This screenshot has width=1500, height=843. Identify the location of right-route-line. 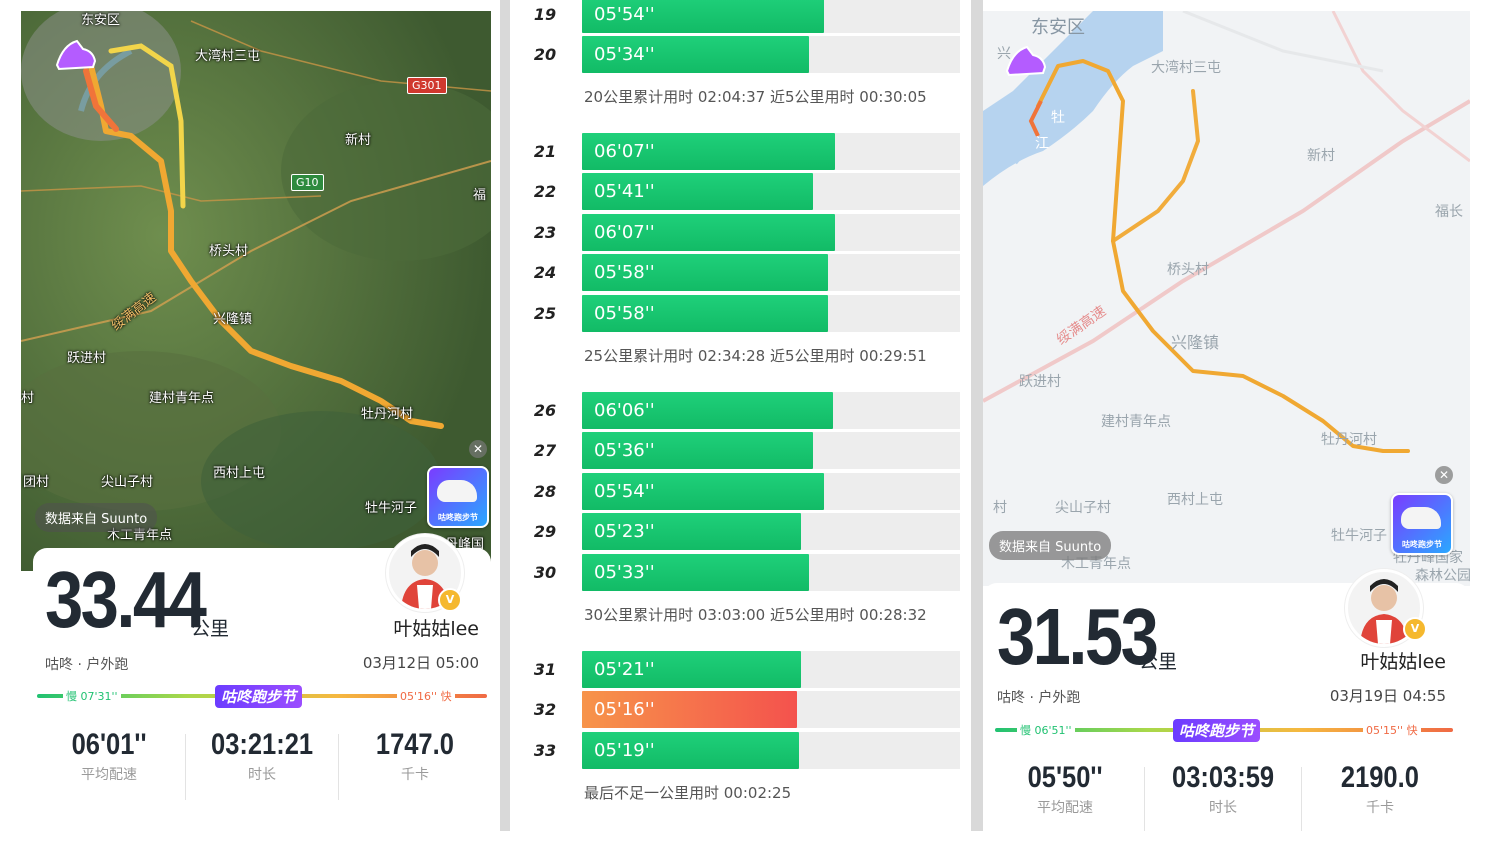
(1223, 256).